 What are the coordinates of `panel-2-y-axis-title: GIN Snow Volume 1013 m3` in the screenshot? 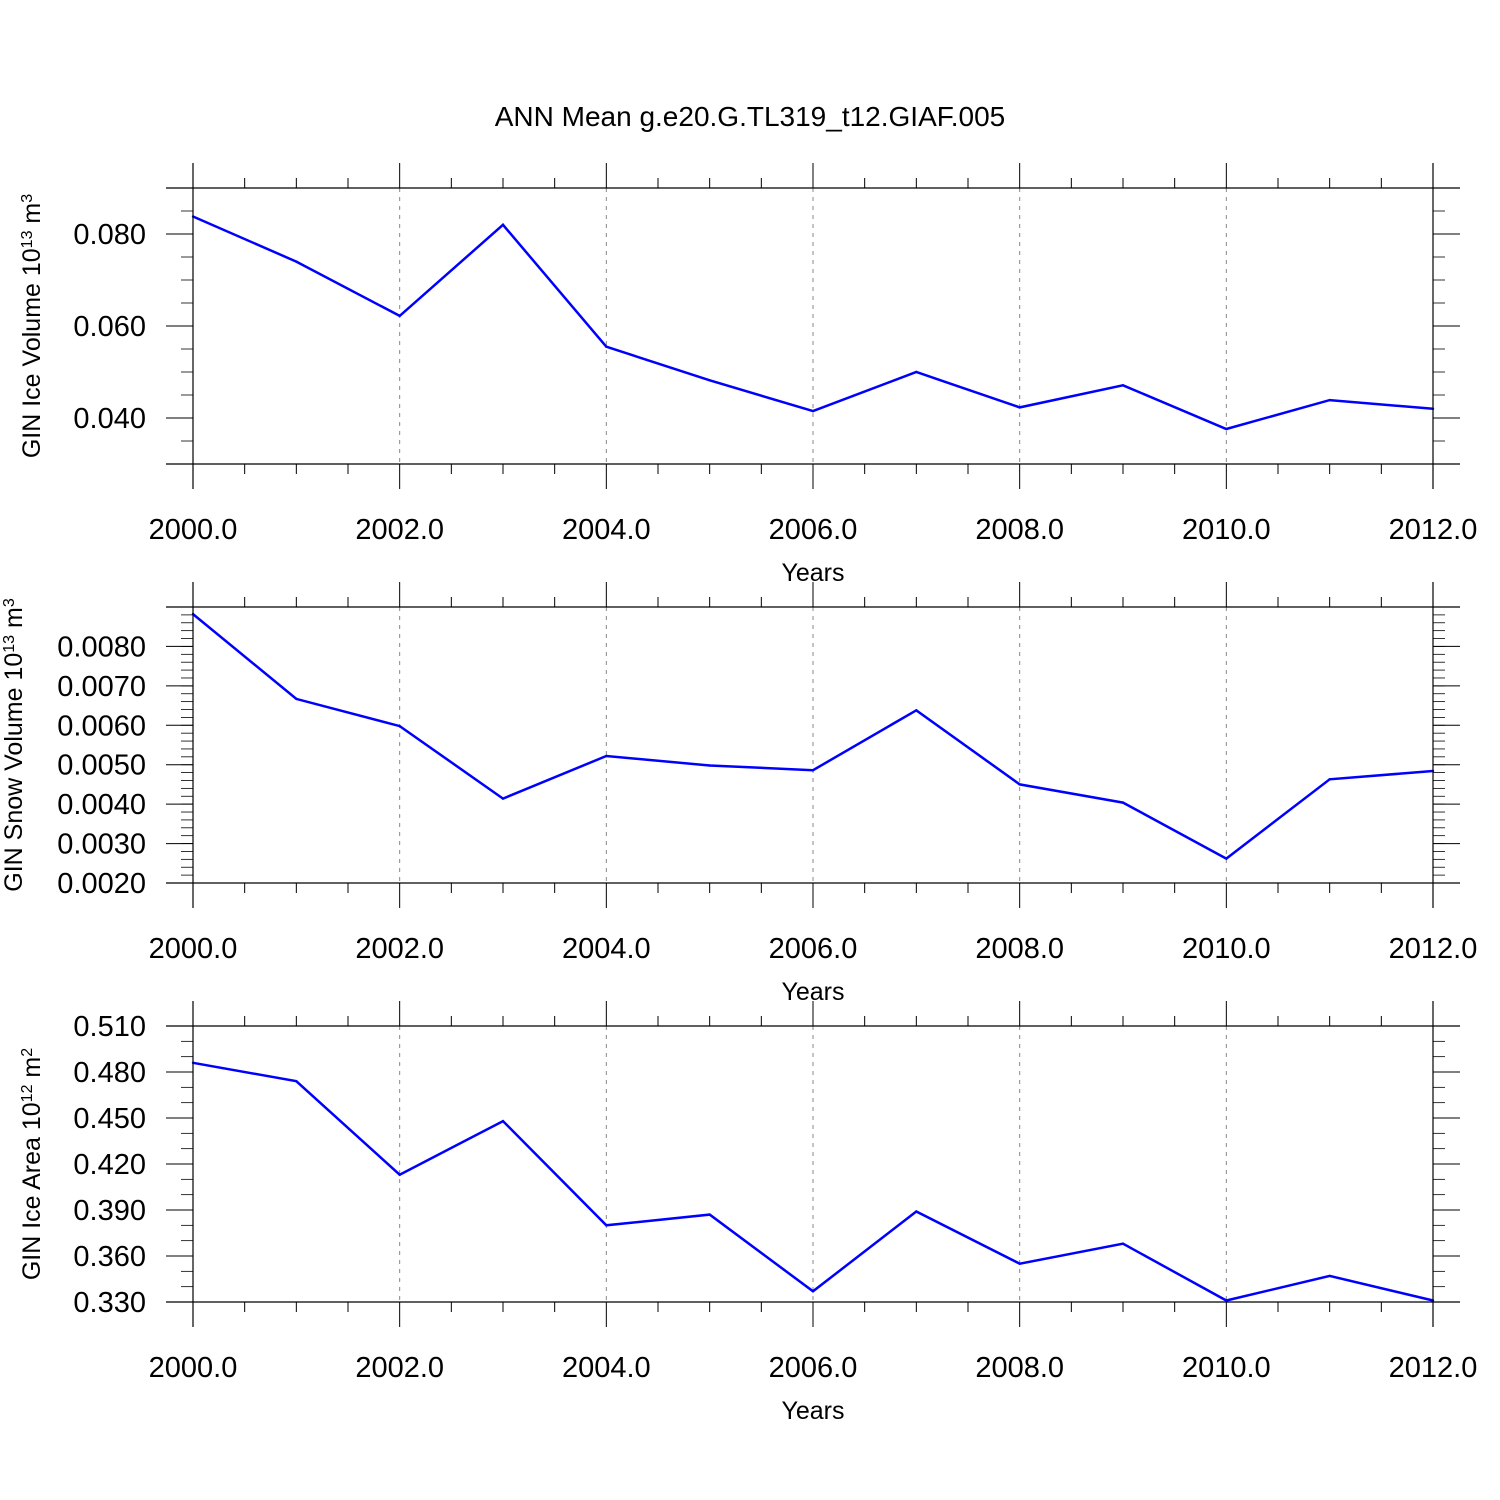 It's located at (14, 745).